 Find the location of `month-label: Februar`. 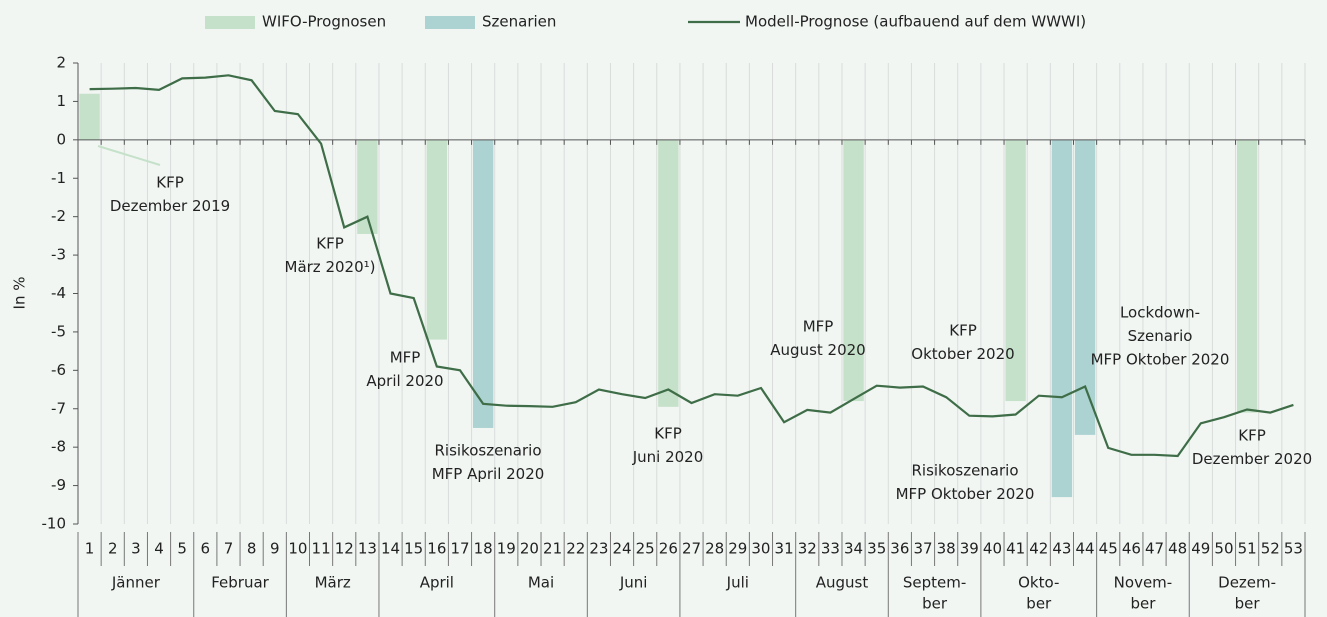

month-label: Februar is located at coordinates (240, 583).